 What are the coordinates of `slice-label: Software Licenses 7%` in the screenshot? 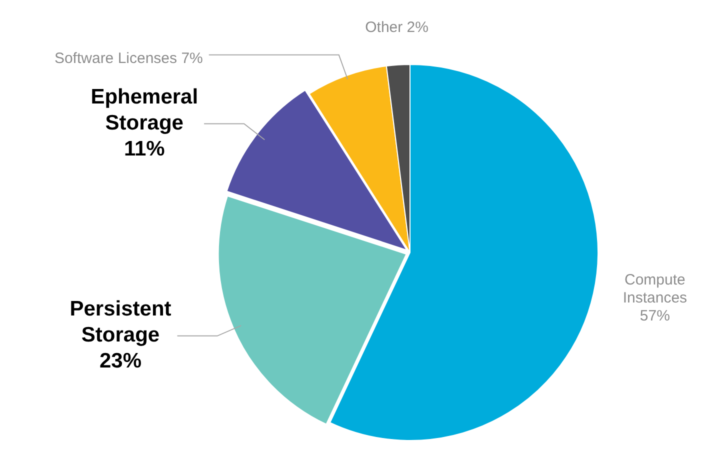 It's located at (128, 59).